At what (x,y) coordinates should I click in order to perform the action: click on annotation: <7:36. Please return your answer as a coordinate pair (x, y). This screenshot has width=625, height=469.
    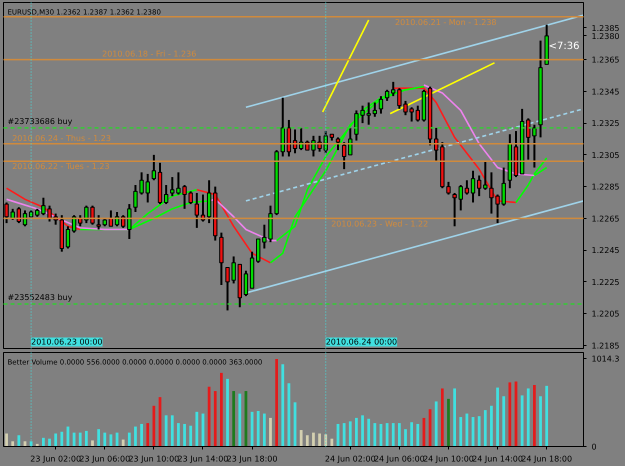
    Looking at the image, I should click on (564, 46).